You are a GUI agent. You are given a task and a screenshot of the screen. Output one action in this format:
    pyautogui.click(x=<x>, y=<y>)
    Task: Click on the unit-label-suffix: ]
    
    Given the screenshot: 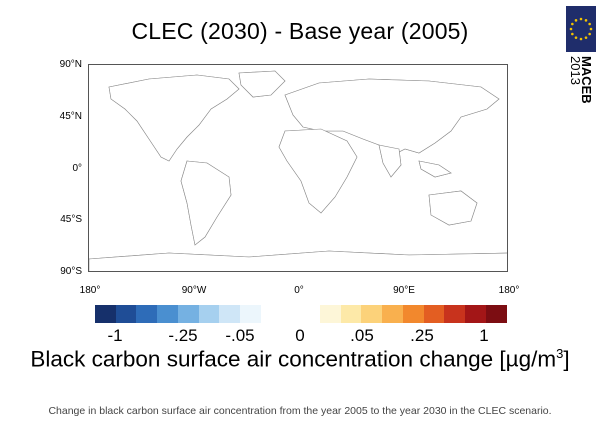 What is the action you would take?
    pyautogui.click(x=566, y=359)
    